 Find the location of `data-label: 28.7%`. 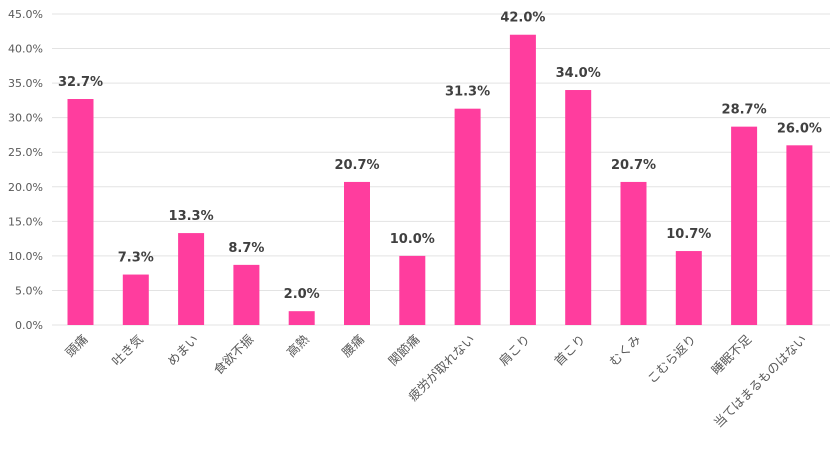

data-label: 28.7% is located at coordinates (744, 110).